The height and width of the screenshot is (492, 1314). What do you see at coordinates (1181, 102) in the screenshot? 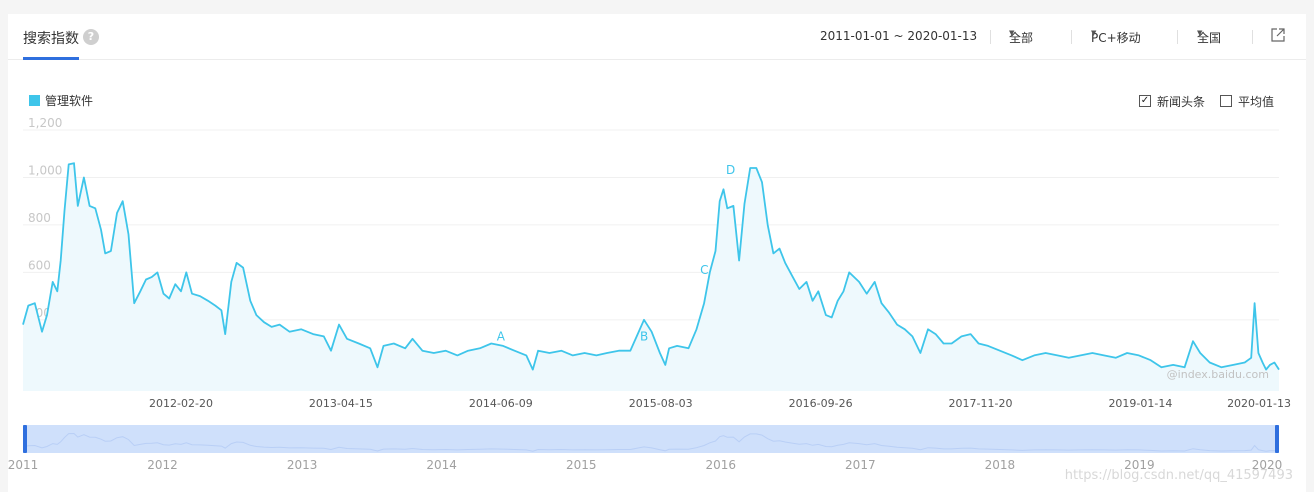
I see `news-label: 新闻头条` at bounding box center [1181, 102].